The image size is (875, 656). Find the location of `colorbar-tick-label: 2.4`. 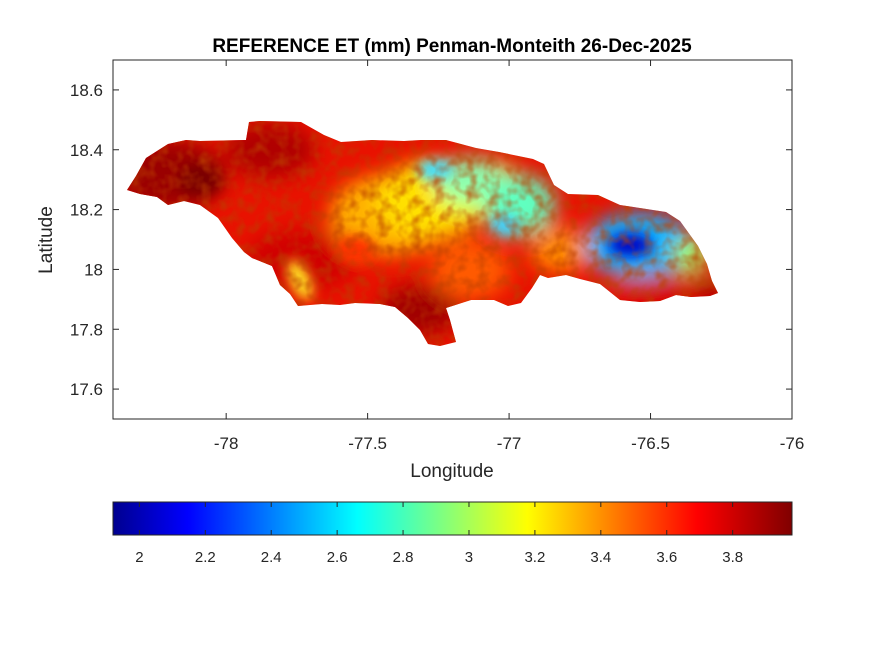

colorbar-tick-label: 2.4 is located at coordinates (271, 557).